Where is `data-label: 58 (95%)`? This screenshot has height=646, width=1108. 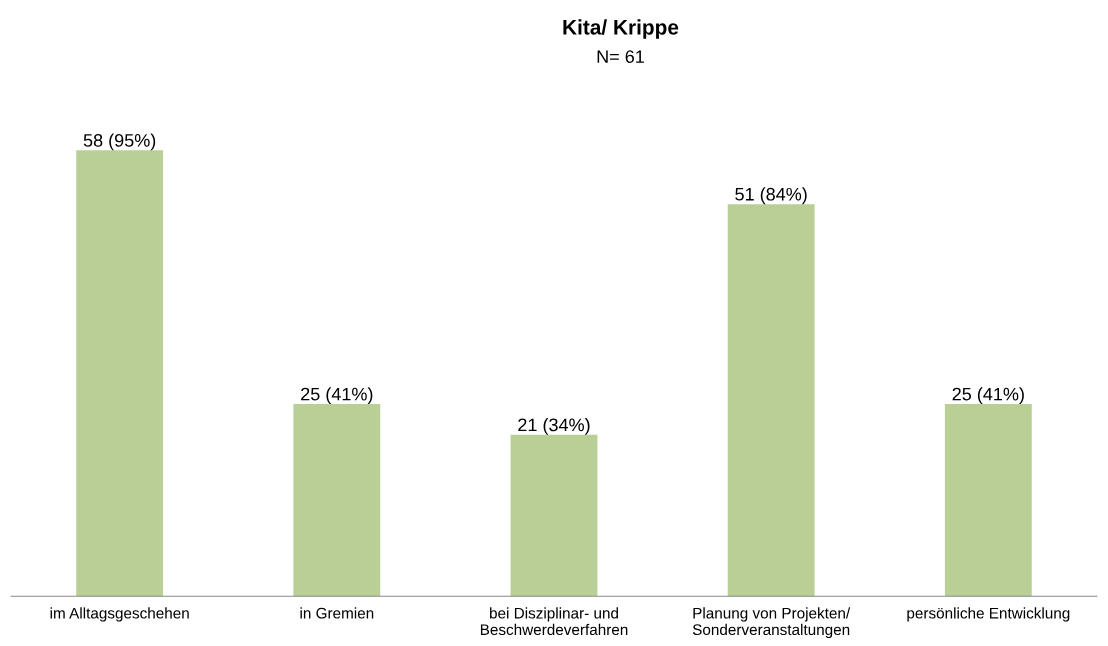 data-label: 58 (95%) is located at coordinates (119, 142).